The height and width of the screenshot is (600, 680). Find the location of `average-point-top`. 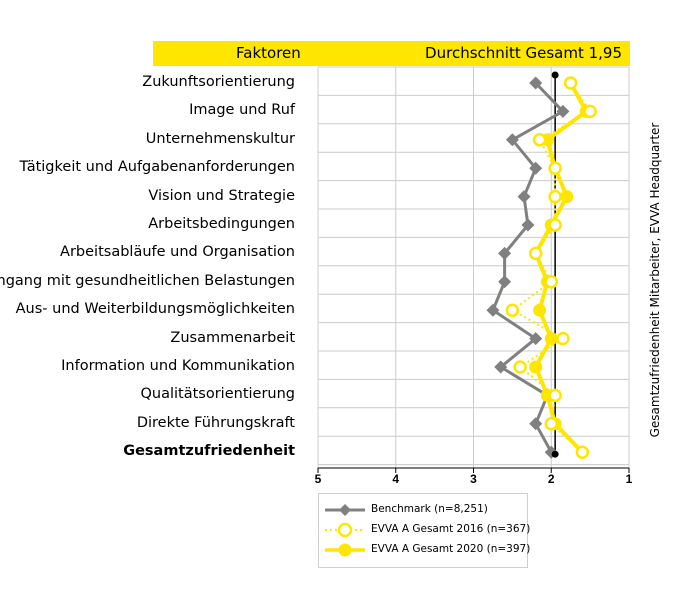

average-point-top is located at coordinates (555, 75).